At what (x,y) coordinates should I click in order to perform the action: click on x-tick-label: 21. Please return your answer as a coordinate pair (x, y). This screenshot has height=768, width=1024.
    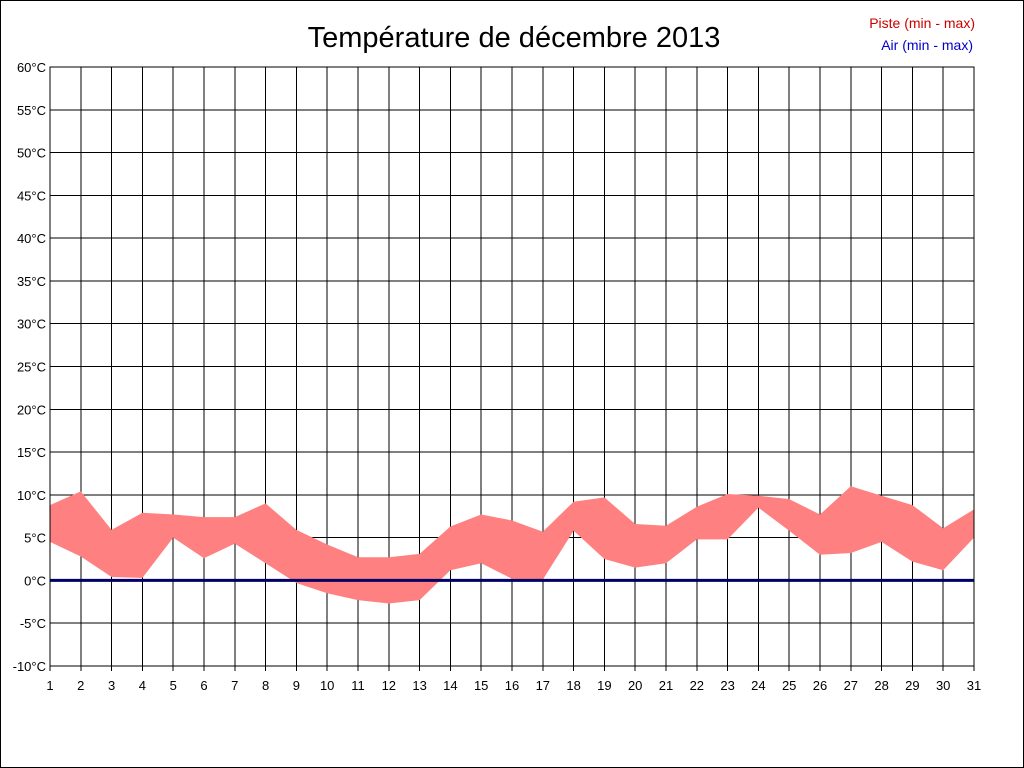
    Looking at the image, I should click on (666, 685).